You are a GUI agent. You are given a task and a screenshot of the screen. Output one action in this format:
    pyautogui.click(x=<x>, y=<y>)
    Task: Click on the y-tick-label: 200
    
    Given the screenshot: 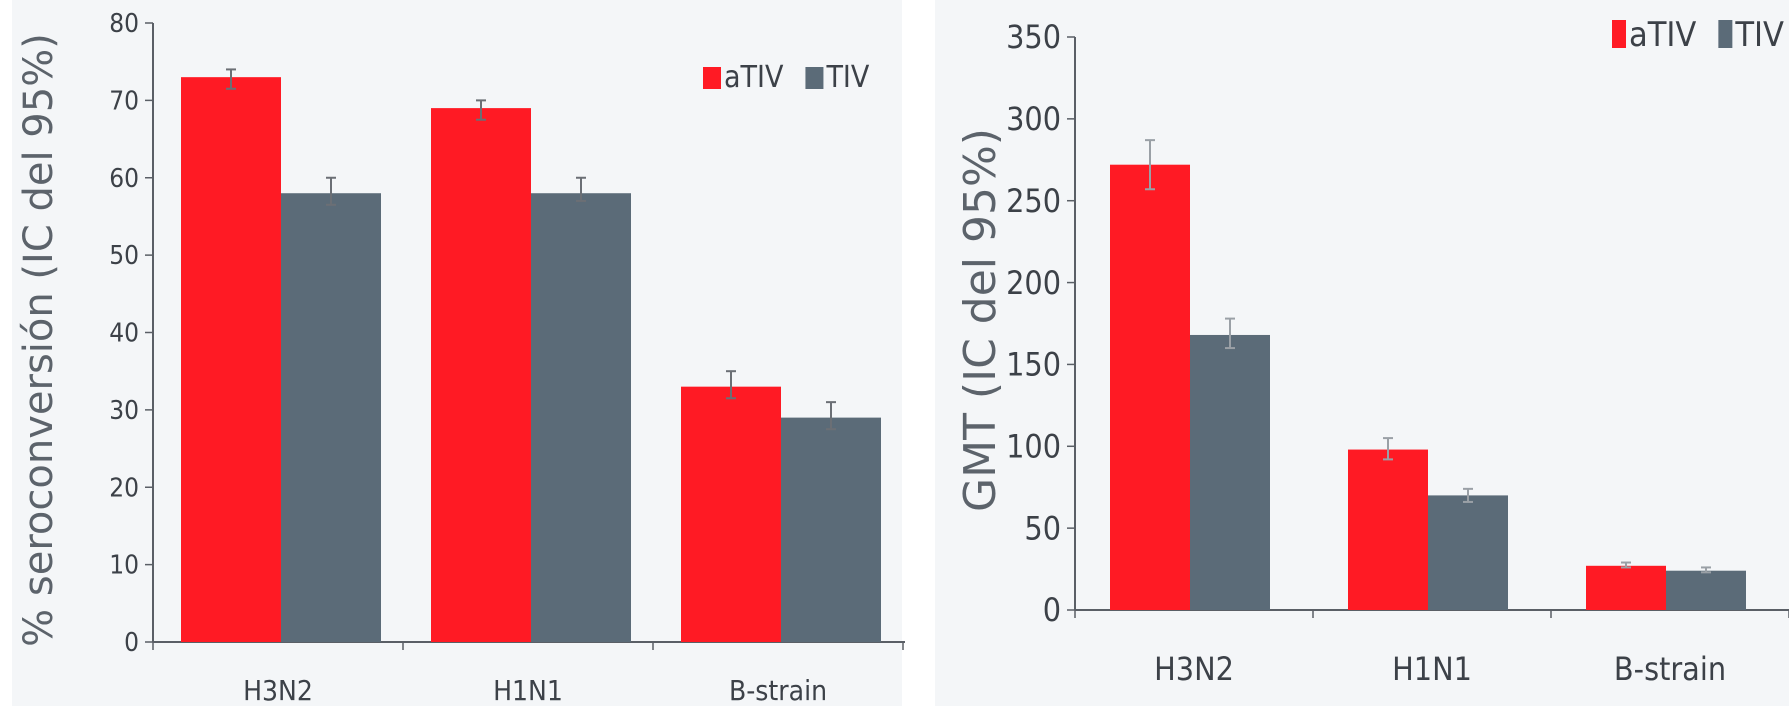 What is the action you would take?
    pyautogui.click(x=1033, y=283)
    